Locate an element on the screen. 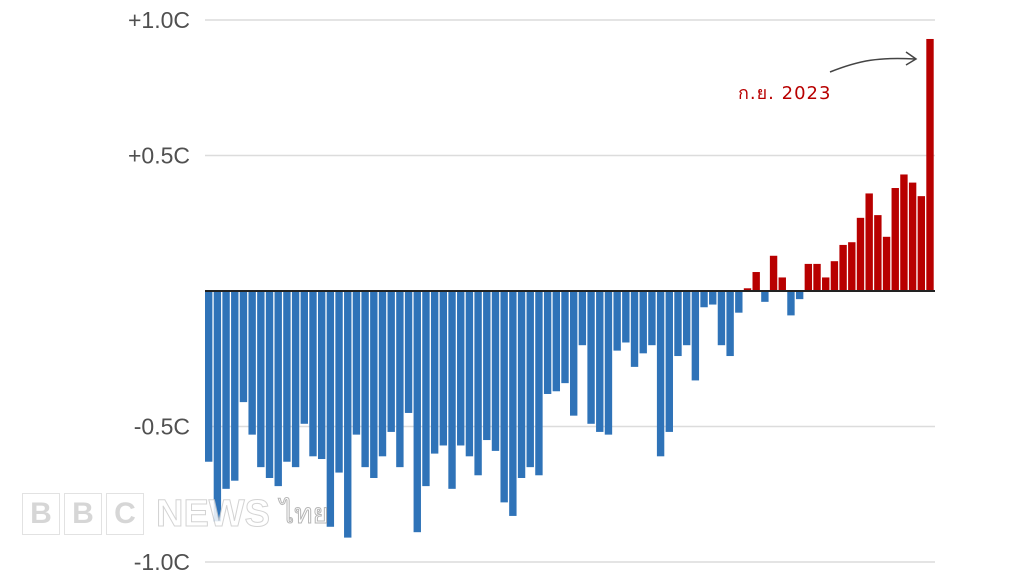  annotation-label: ก.ย. 2023 is located at coordinates (784, 93).